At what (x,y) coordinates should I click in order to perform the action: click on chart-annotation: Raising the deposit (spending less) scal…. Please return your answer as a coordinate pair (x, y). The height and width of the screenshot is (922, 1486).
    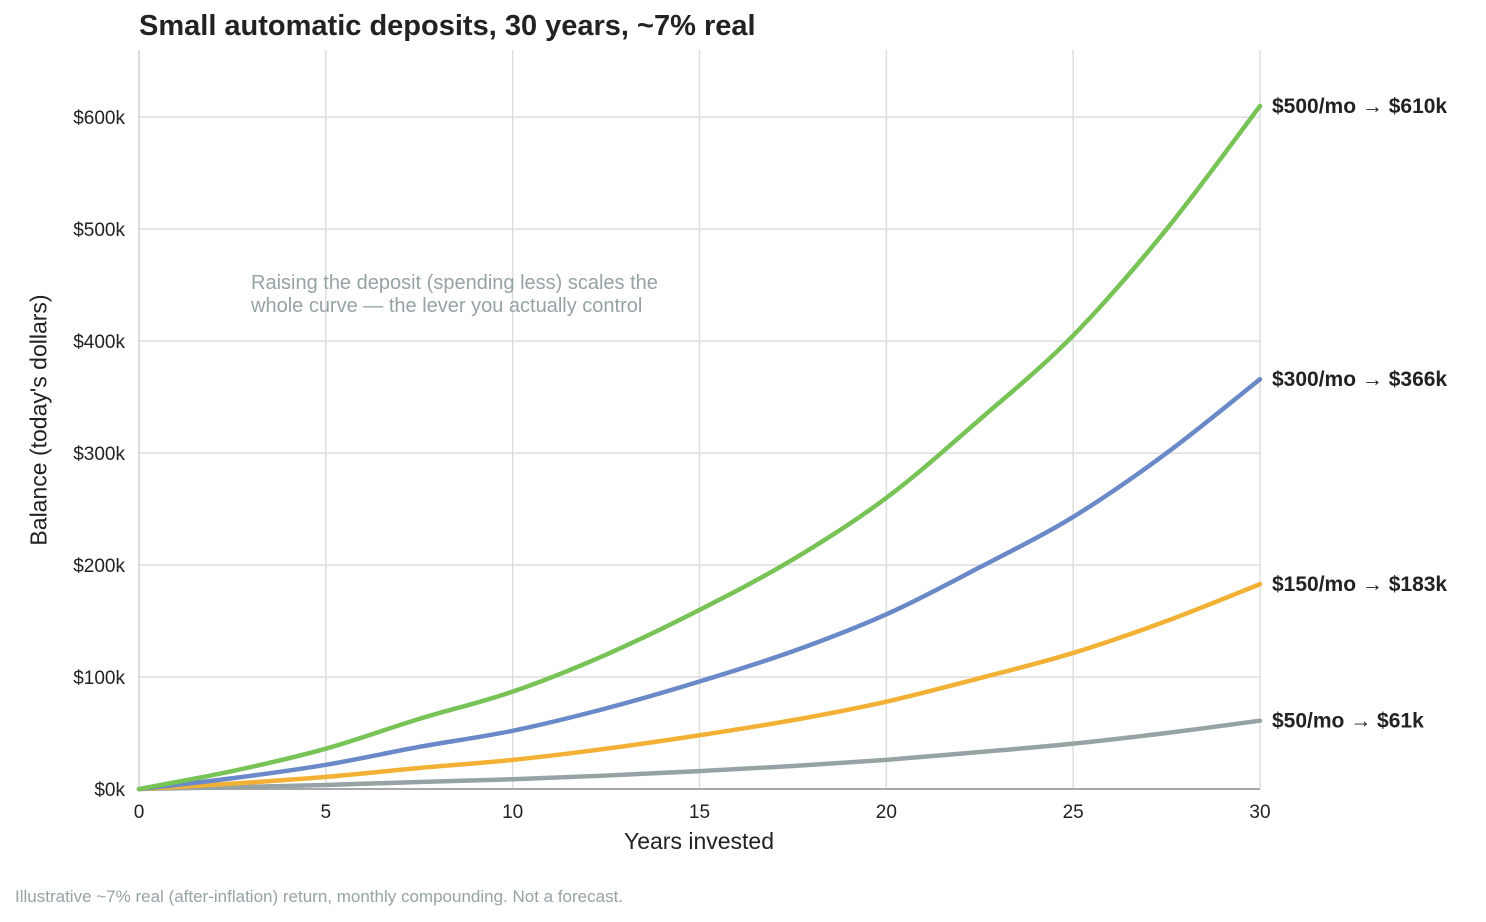
    Looking at the image, I should click on (454, 294).